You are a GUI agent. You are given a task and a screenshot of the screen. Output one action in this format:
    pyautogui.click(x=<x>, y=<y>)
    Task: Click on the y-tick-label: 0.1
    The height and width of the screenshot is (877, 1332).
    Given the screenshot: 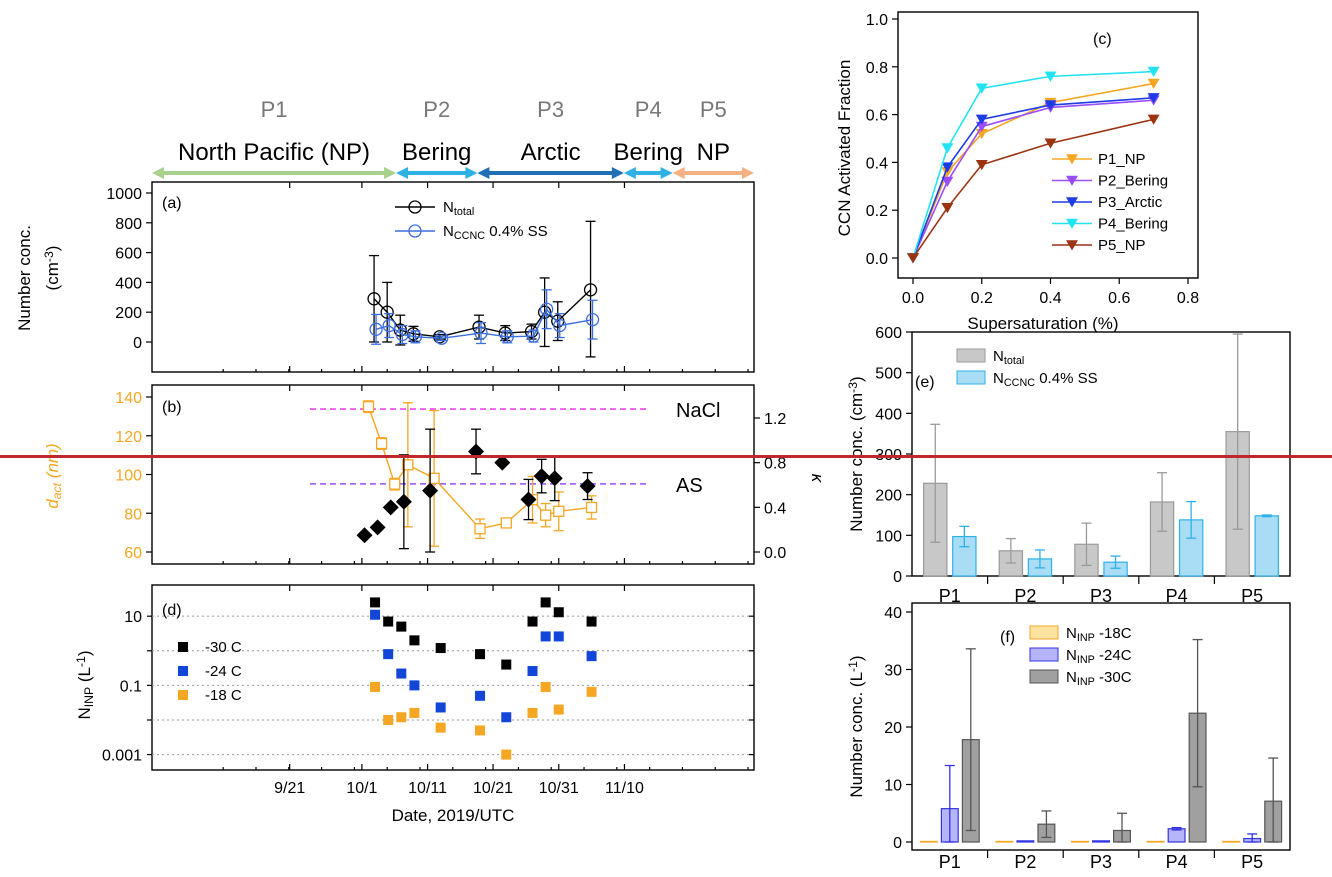 What is the action you would take?
    pyautogui.click(x=131, y=686)
    